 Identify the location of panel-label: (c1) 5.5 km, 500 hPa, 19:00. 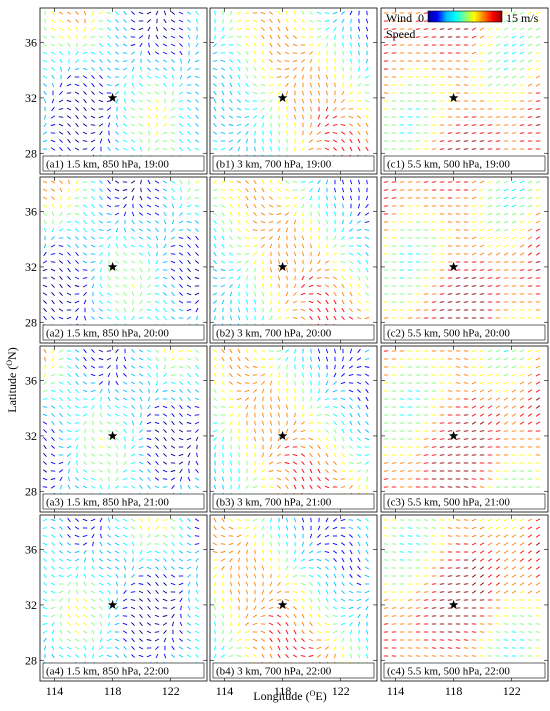
(448, 165).